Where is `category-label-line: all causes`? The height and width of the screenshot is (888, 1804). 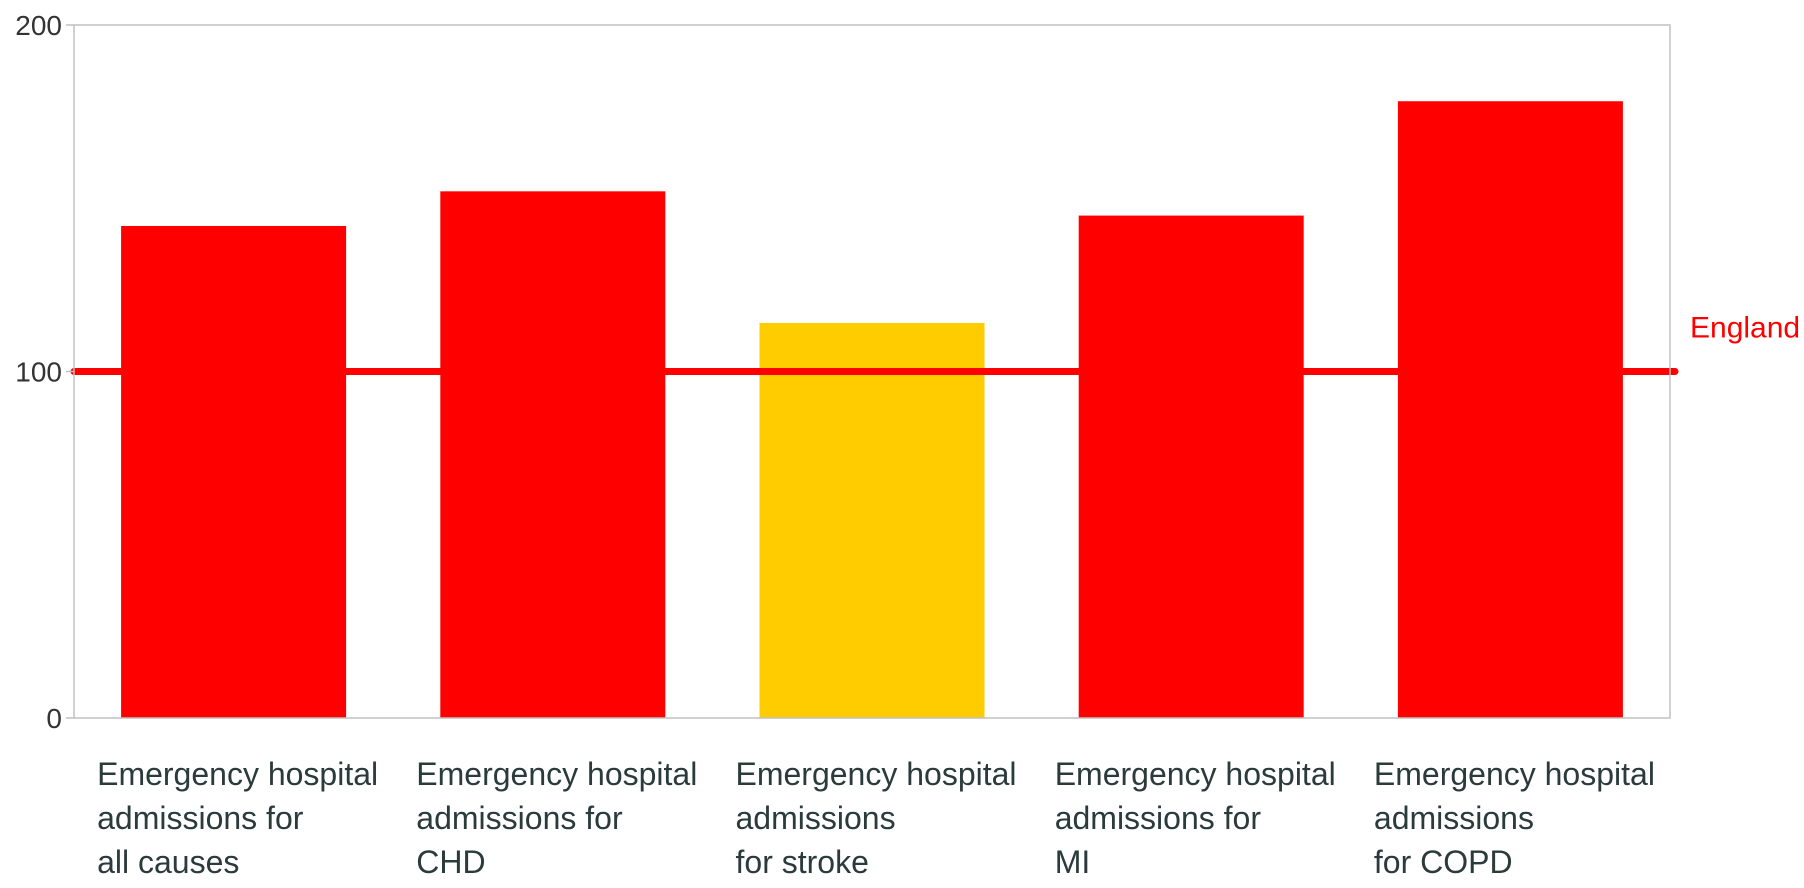 category-label-line: all causes is located at coordinates (168, 862).